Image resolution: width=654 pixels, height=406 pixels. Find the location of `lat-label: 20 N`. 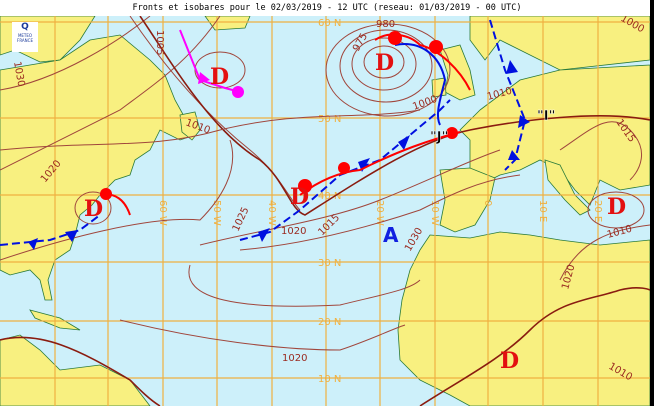

lat-label: 20 N is located at coordinates (329, 322).